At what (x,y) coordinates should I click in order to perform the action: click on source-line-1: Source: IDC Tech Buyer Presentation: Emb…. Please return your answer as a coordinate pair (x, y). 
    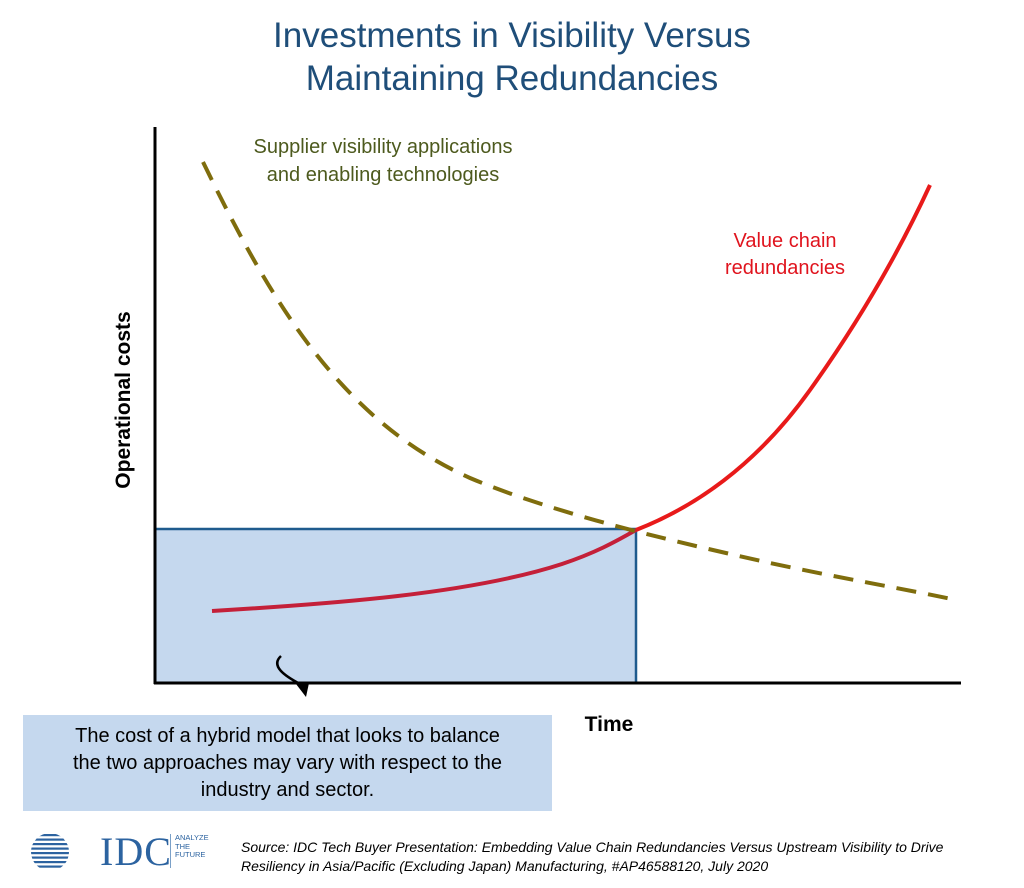
    Looking at the image, I should click on (592, 847).